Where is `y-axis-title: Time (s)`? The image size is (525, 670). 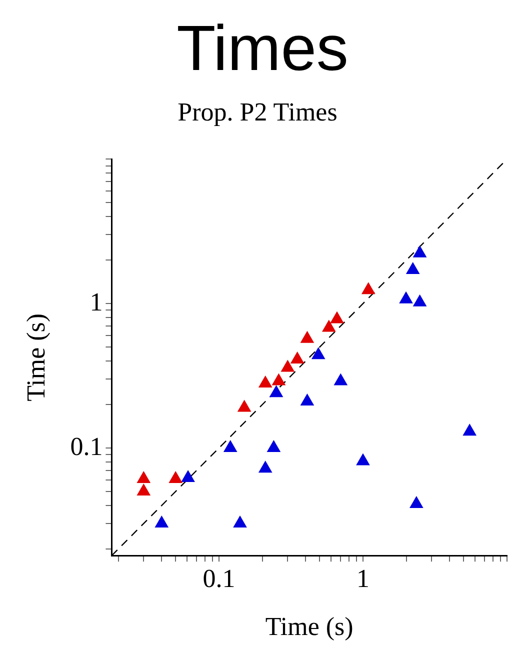
y-axis-title: Time (s) is located at coordinates (35, 357).